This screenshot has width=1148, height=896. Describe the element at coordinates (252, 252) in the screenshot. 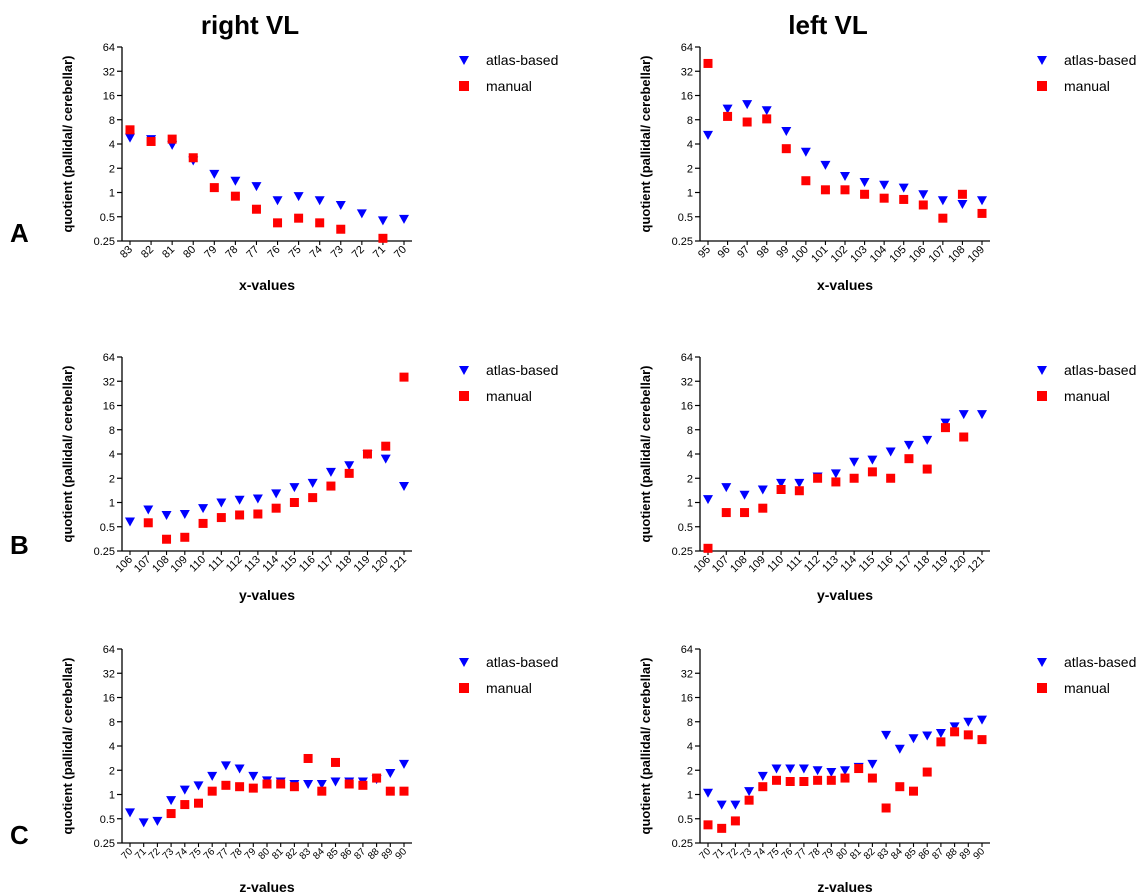

I see `x-tick-label: 77` at that location.